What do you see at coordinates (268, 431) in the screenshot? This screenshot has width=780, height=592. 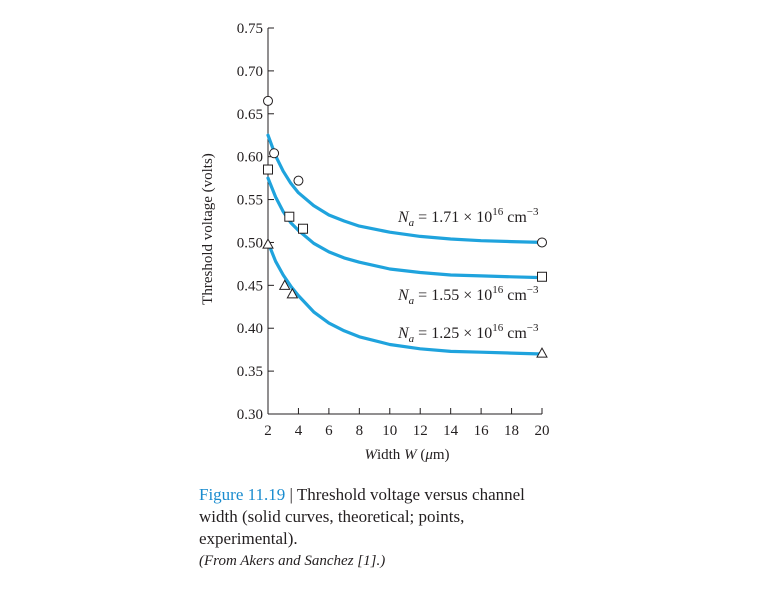 I see `x-tick-label: 2` at bounding box center [268, 431].